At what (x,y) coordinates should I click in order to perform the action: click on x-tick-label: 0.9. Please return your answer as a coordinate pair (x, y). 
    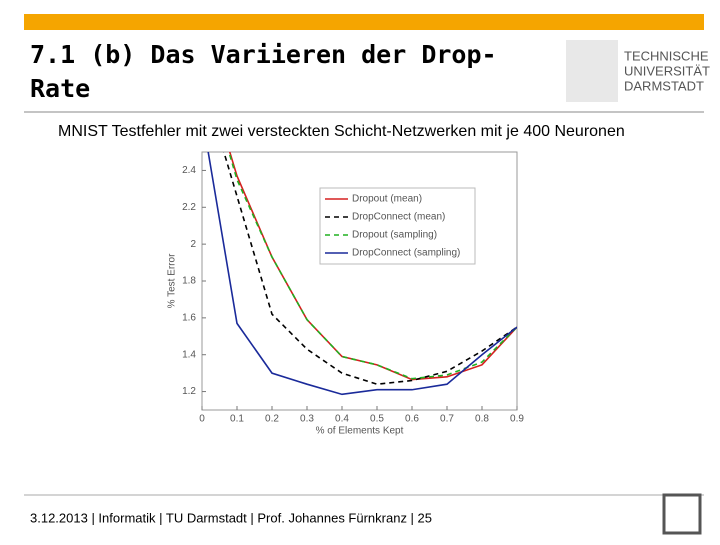
    Looking at the image, I should click on (517, 419).